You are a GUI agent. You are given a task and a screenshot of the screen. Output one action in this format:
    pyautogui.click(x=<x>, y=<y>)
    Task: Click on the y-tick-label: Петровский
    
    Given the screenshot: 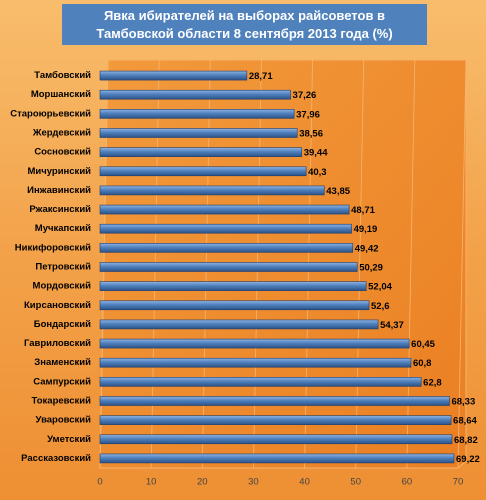 What is the action you would take?
    pyautogui.click(x=63, y=267)
    